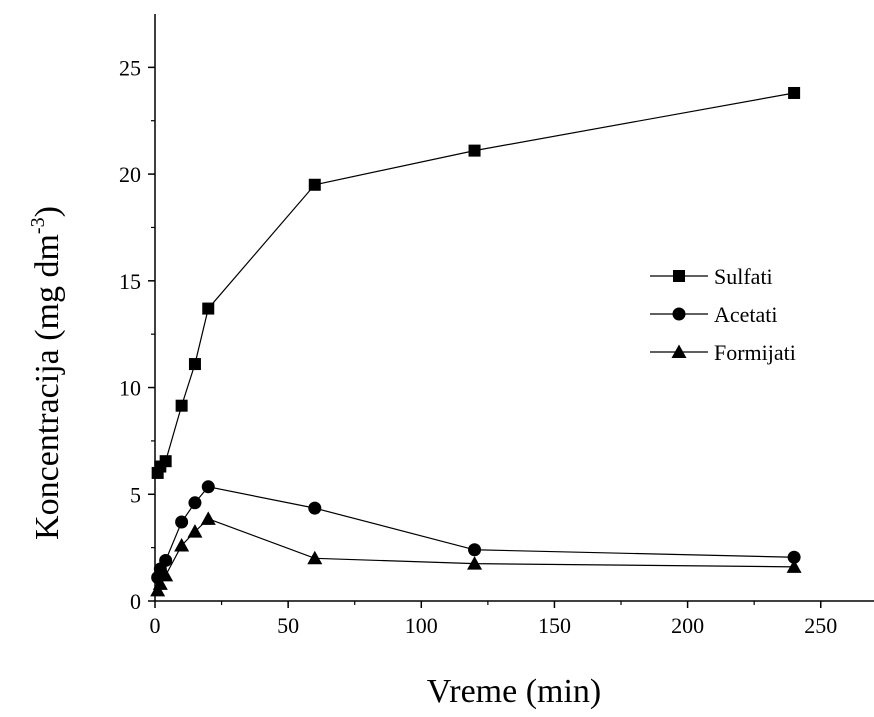 The image size is (874, 717). What do you see at coordinates (130, 67) in the screenshot?
I see `y-tick-label: 25` at bounding box center [130, 67].